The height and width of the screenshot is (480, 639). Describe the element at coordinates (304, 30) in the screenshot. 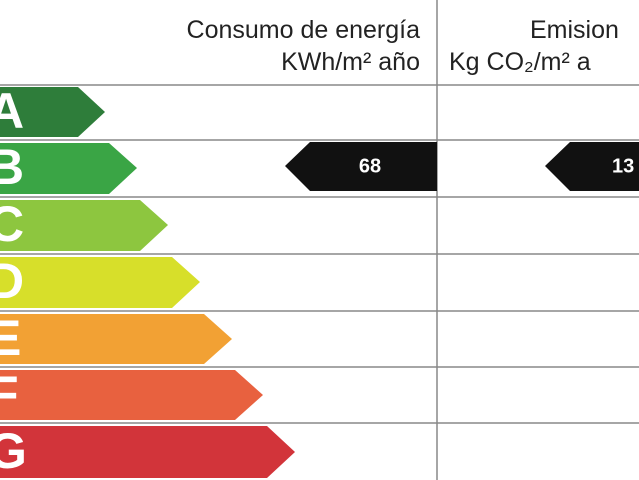

I see `energy-title: Consumo de energía` at that location.